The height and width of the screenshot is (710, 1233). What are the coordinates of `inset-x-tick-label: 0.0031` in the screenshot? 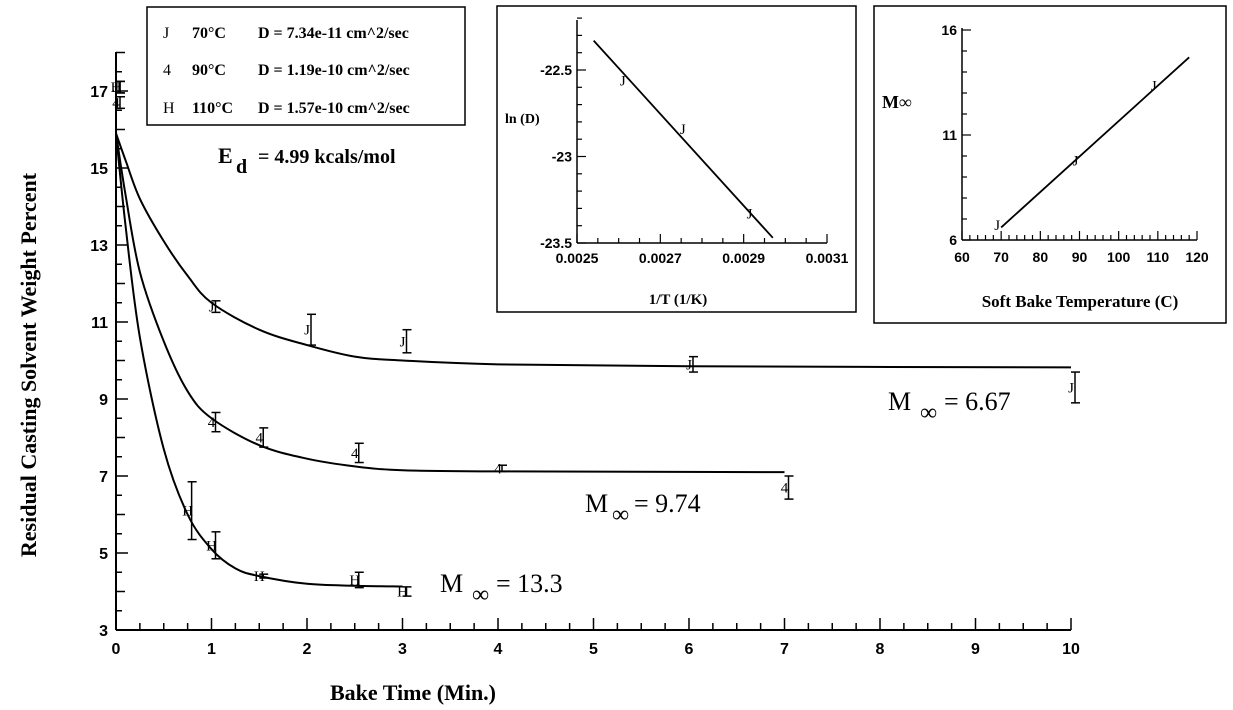 It's located at (827, 258).